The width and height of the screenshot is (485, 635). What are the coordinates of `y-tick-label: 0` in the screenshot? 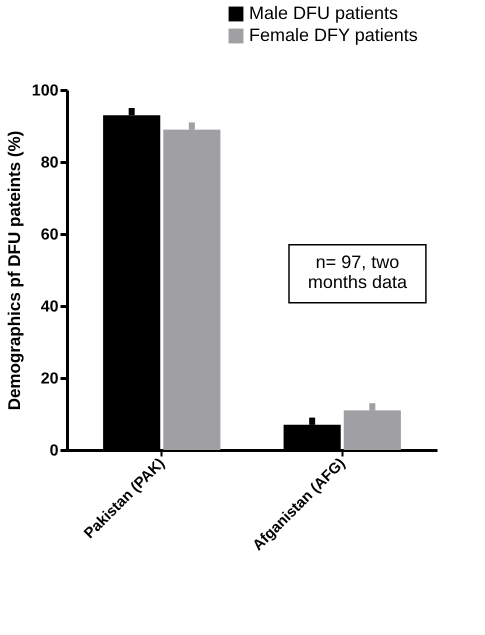 It's located at (54, 451).